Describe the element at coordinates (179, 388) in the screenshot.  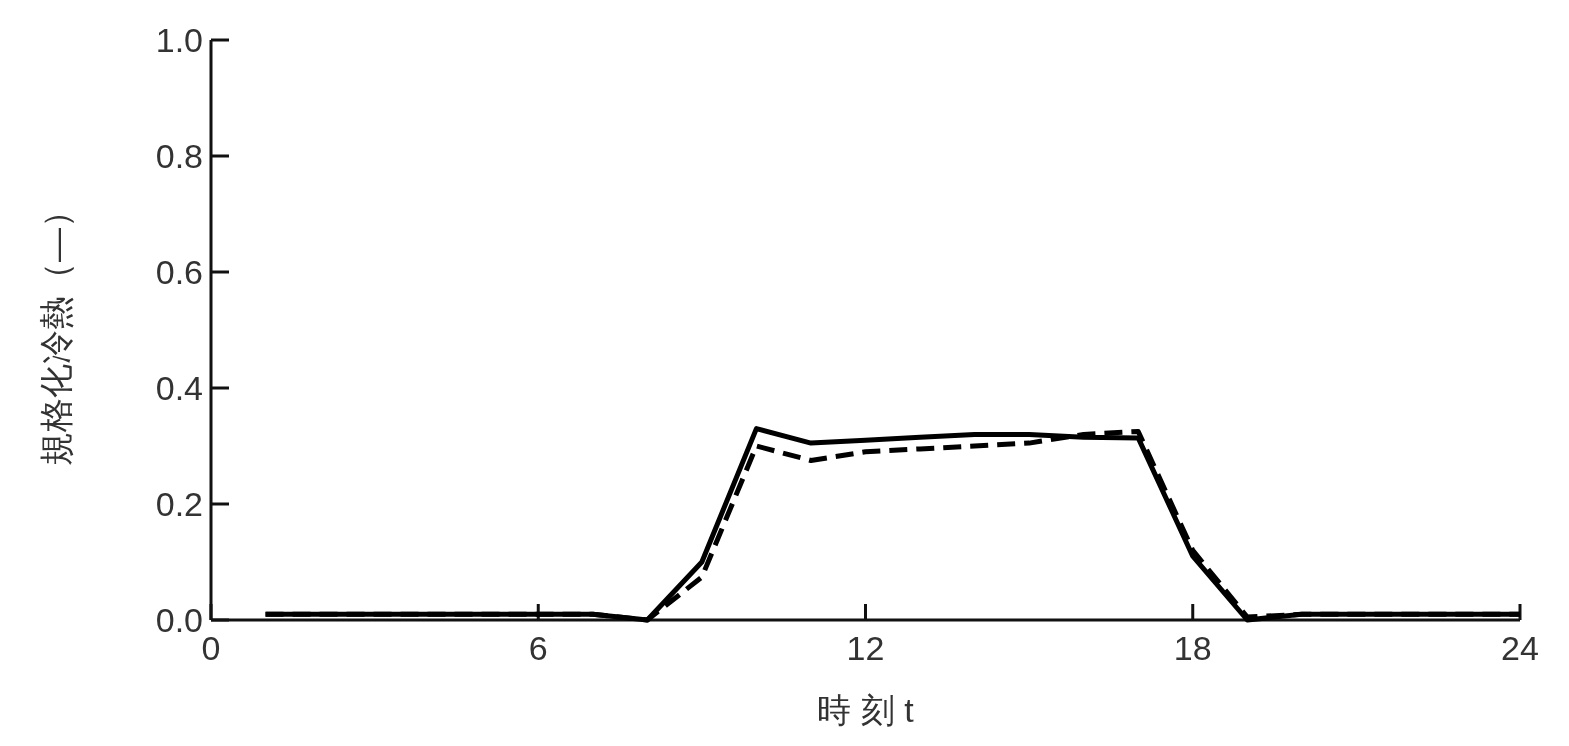
I see `y-tick-label: 0.4` at that location.